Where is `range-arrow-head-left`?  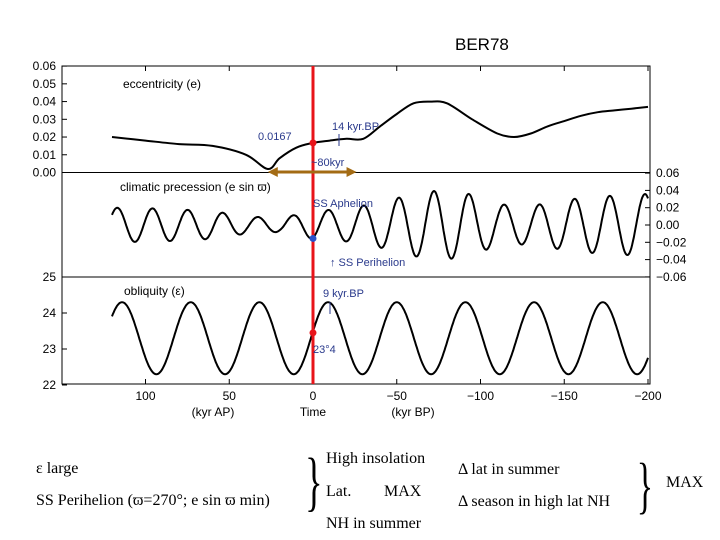 range-arrow-head-left is located at coordinates (272, 172).